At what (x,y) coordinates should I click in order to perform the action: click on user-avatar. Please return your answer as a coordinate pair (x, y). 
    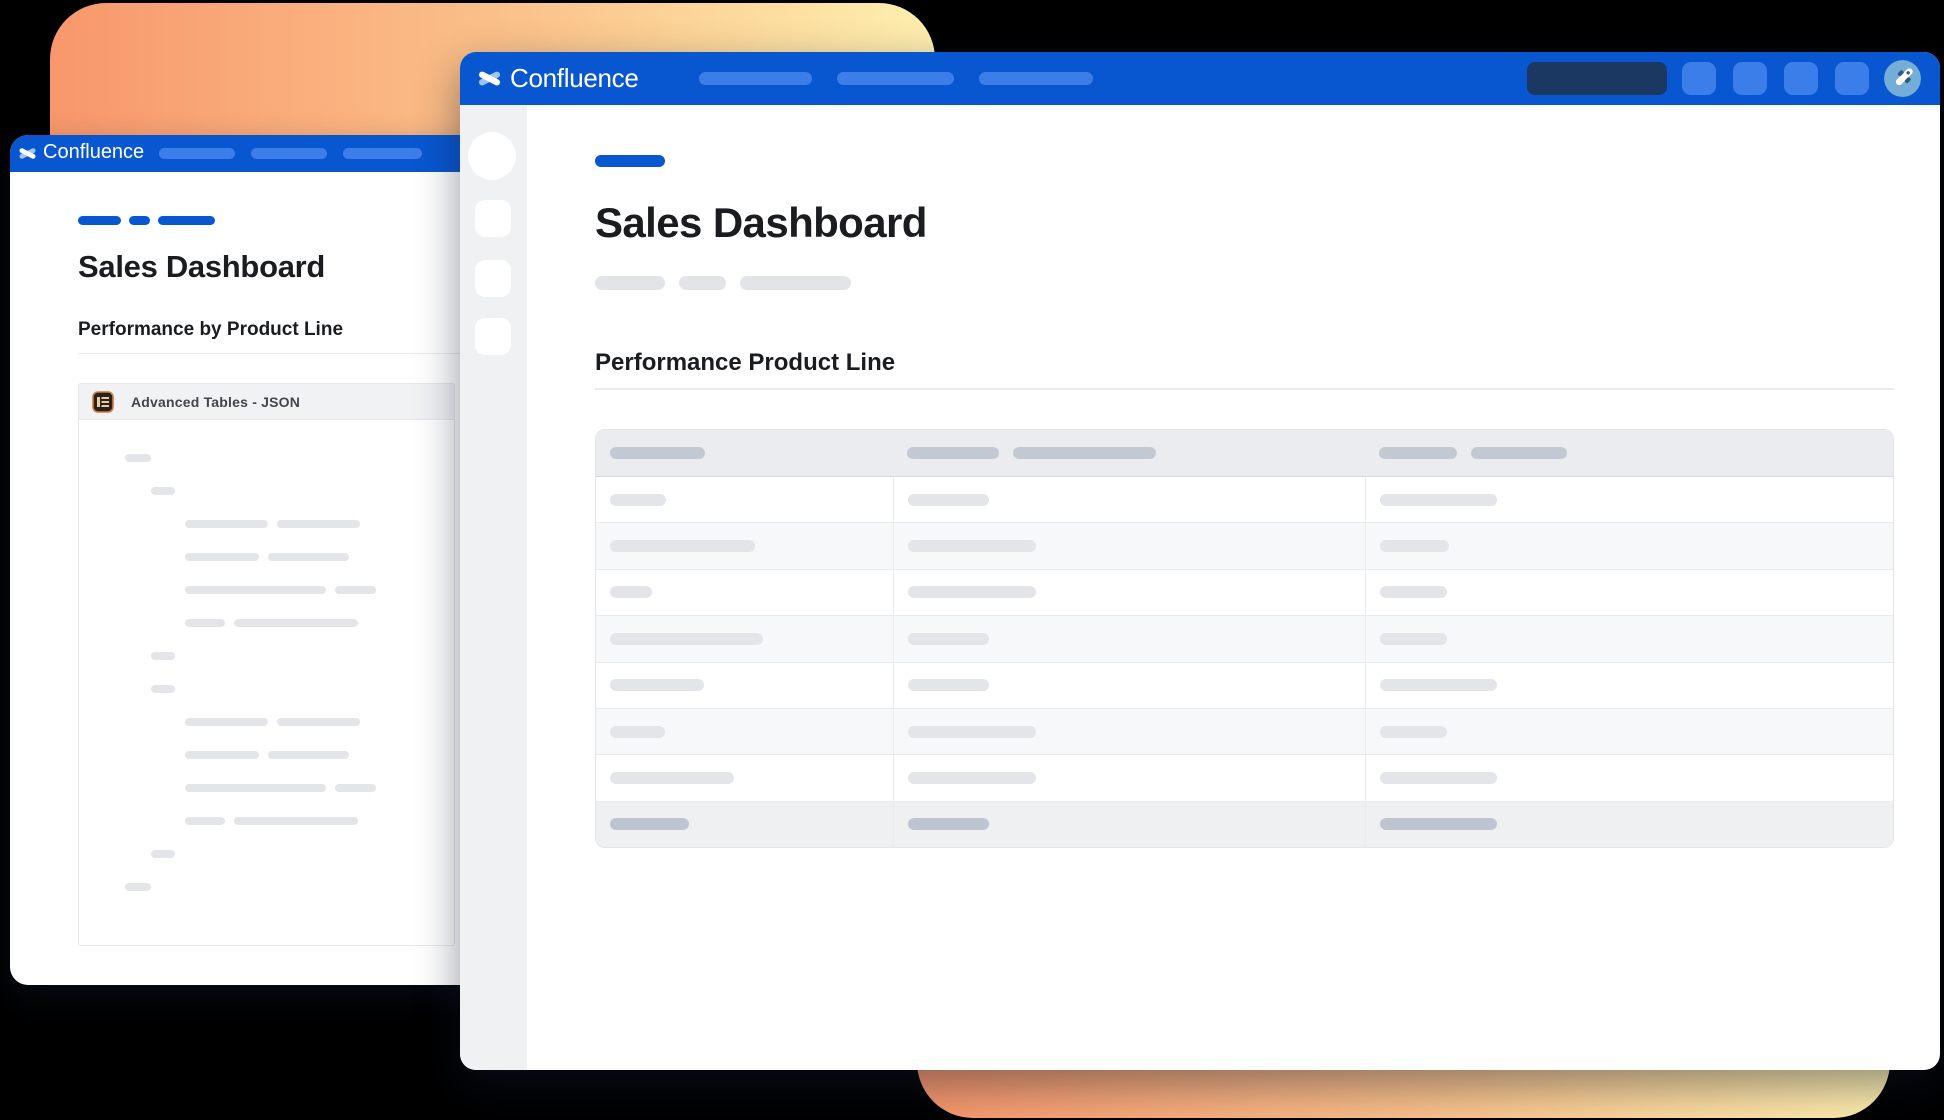
    Looking at the image, I should click on (1902, 78).